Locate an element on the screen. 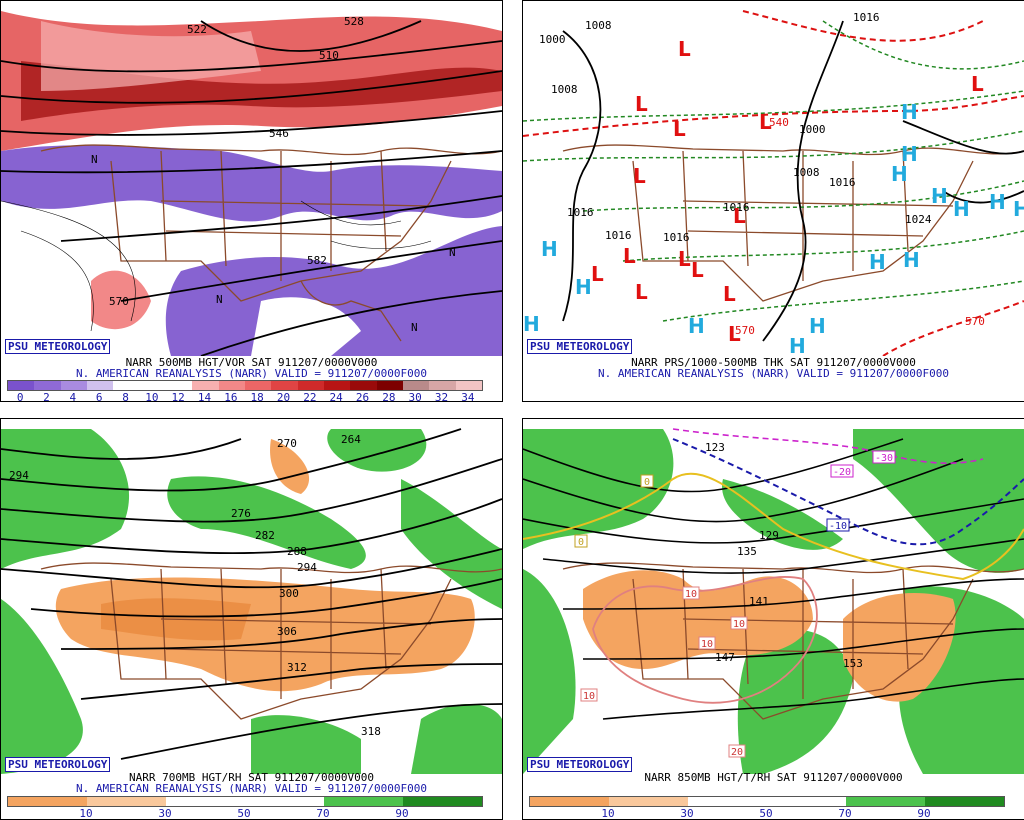 The width and height of the screenshot is (1024, 820). colorbar-tick-label: 8 is located at coordinates (125, 396).